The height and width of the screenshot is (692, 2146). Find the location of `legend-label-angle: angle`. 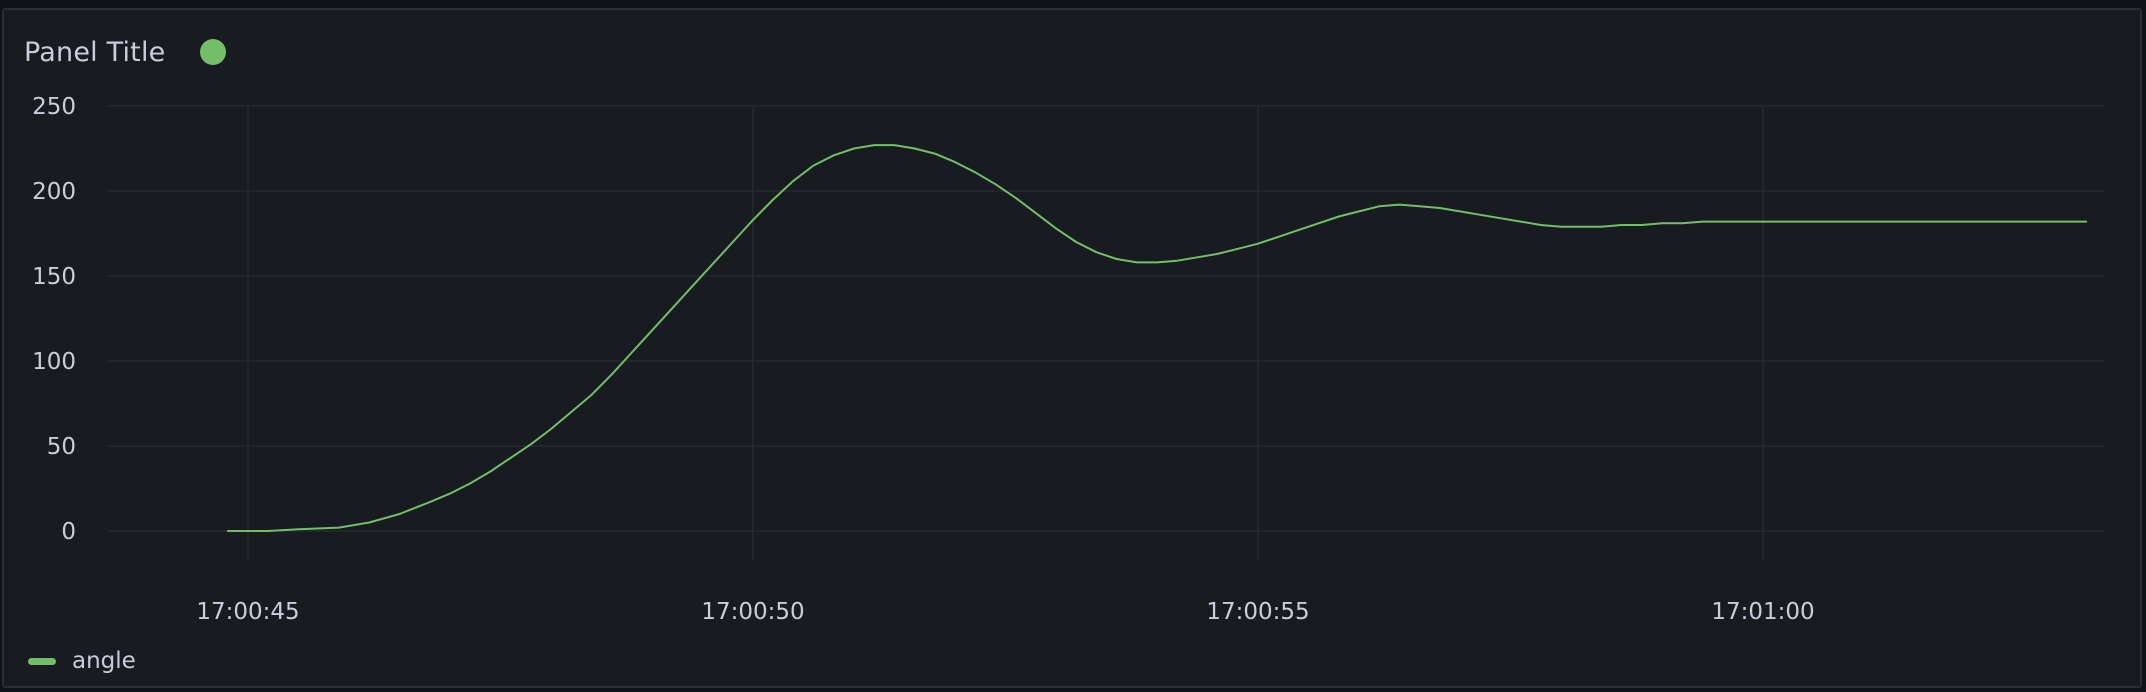

legend-label-angle: angle is located at coordinates (104, 661).